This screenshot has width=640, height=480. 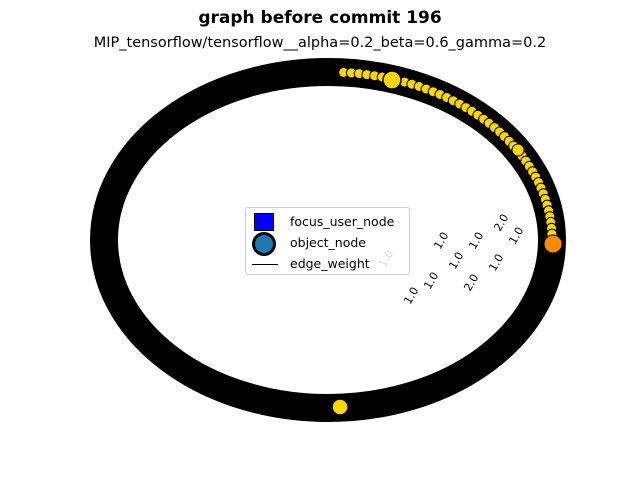 I want to click on highlight-node-right-upper, so click(x=518, y=150).